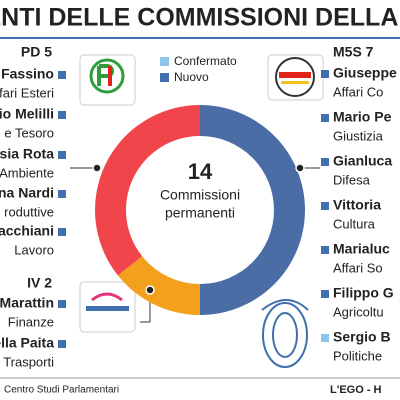  What do you see at coordinates (27, 172) in the screenshot?
I see `member-role: Ambiente` at bounding box center [27, 172].